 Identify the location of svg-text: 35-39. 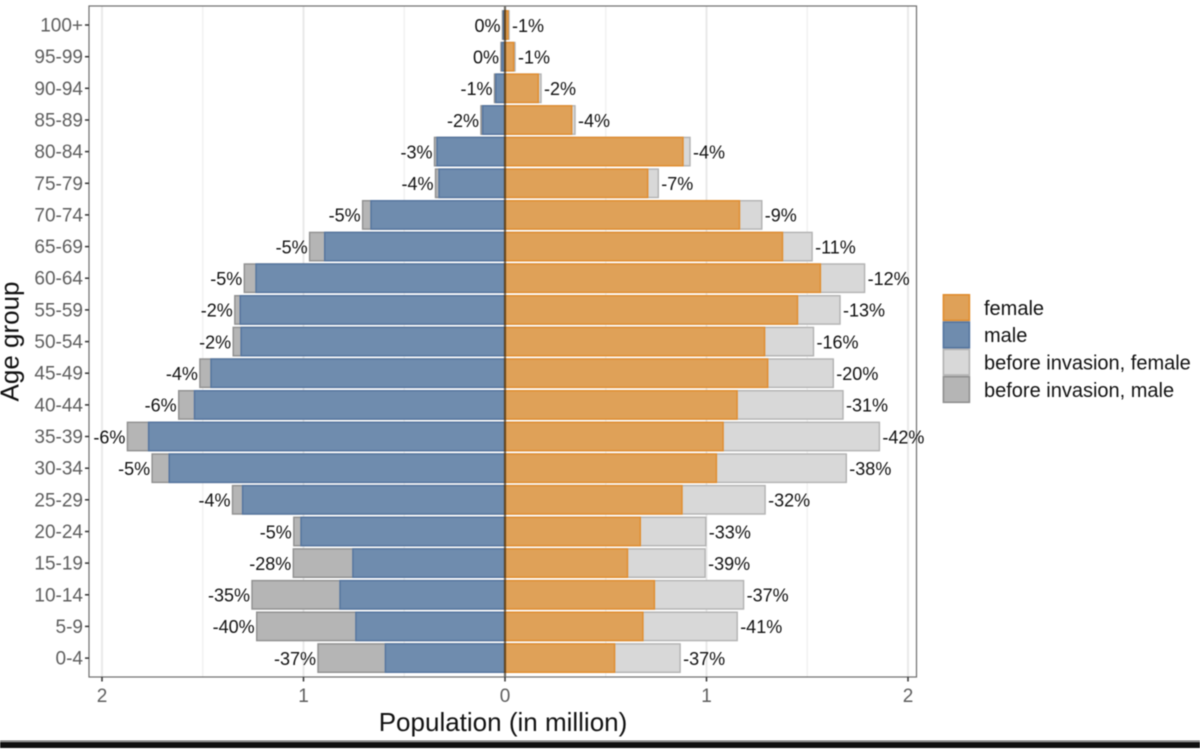
(58, 437).